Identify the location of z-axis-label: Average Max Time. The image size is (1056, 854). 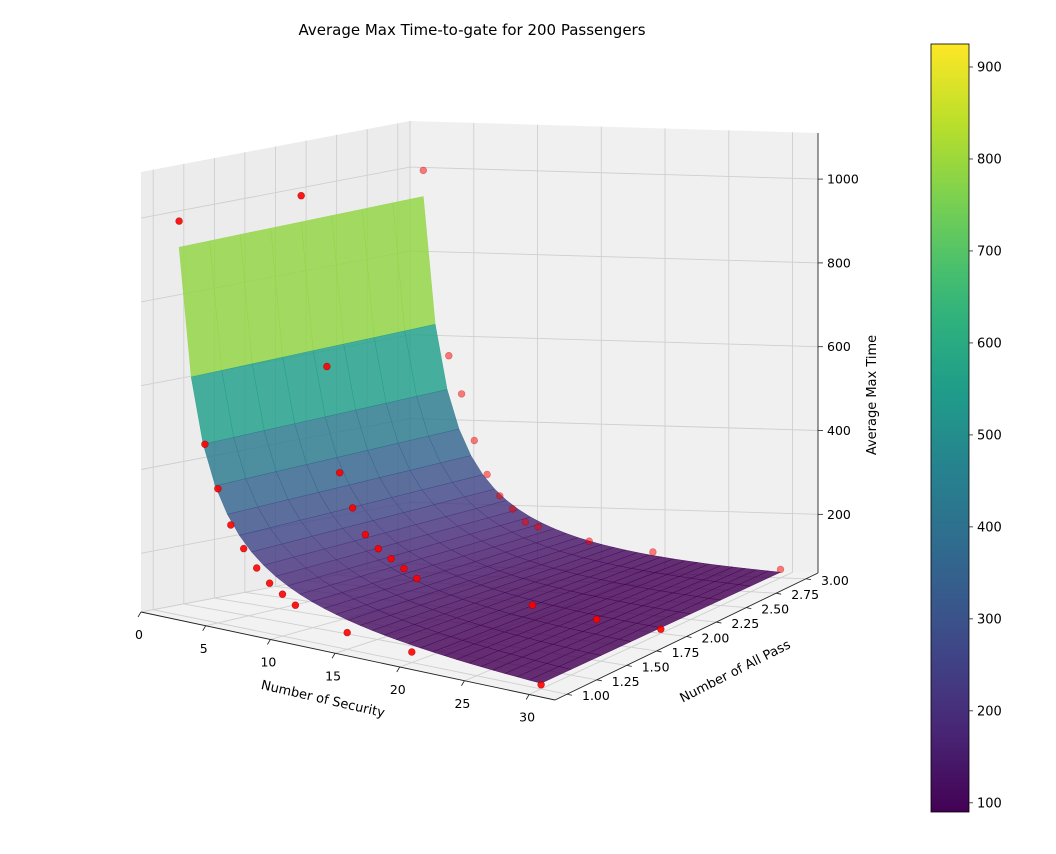
(872, 395).